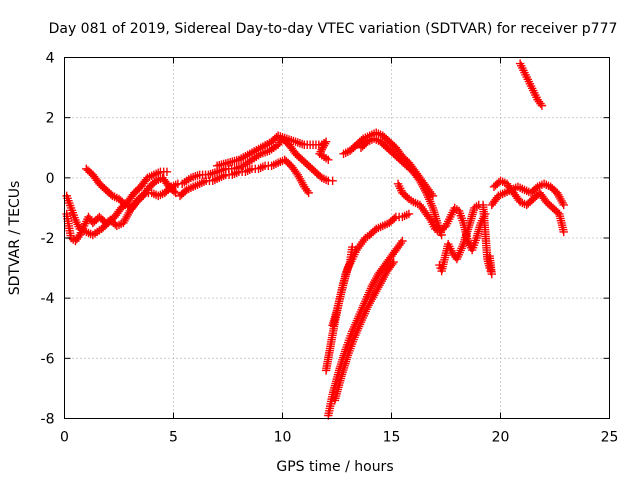  Describe the element at coordinates (465, 239) in the screenshot. I see `series-track-j` at that location.